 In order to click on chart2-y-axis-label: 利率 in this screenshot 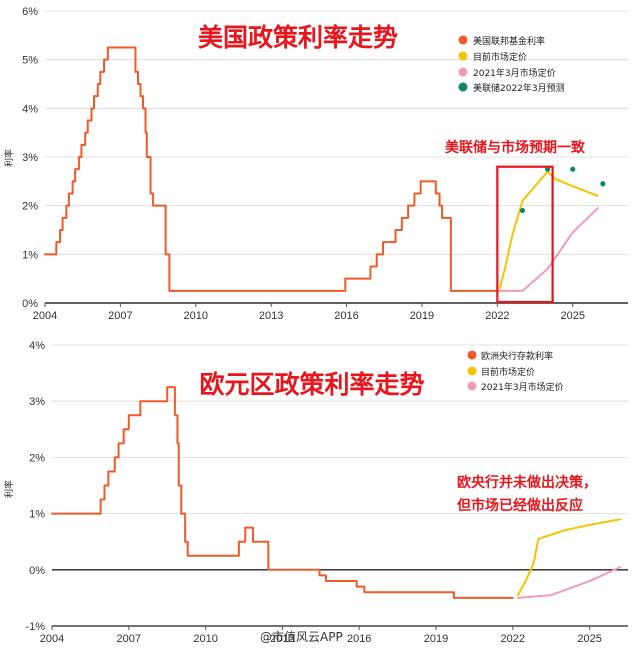, I will do `click(9, 489)`.